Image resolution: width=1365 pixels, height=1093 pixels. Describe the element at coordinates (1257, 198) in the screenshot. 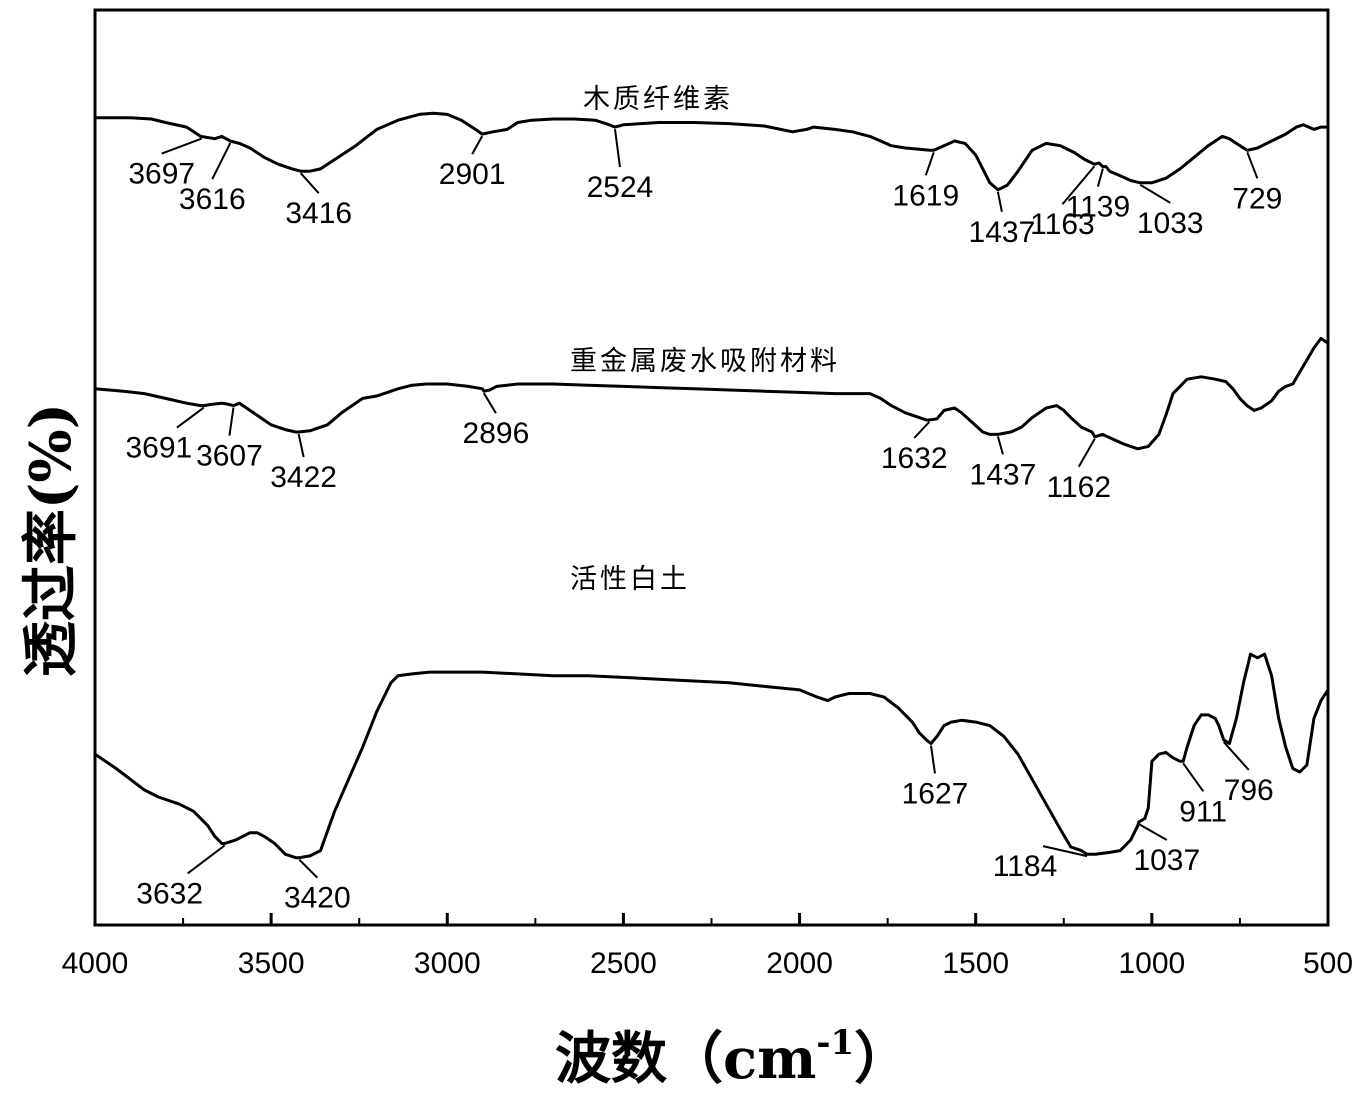

I see `peak-label: 729` at that location.